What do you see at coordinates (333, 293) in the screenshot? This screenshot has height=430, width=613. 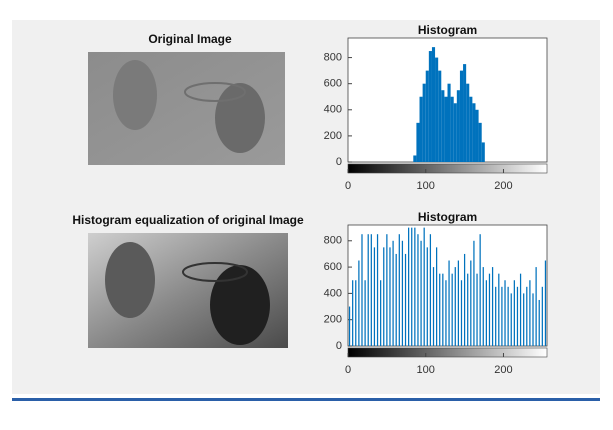 I see `y-tick-label: 400` at bounding box center [333, 293].